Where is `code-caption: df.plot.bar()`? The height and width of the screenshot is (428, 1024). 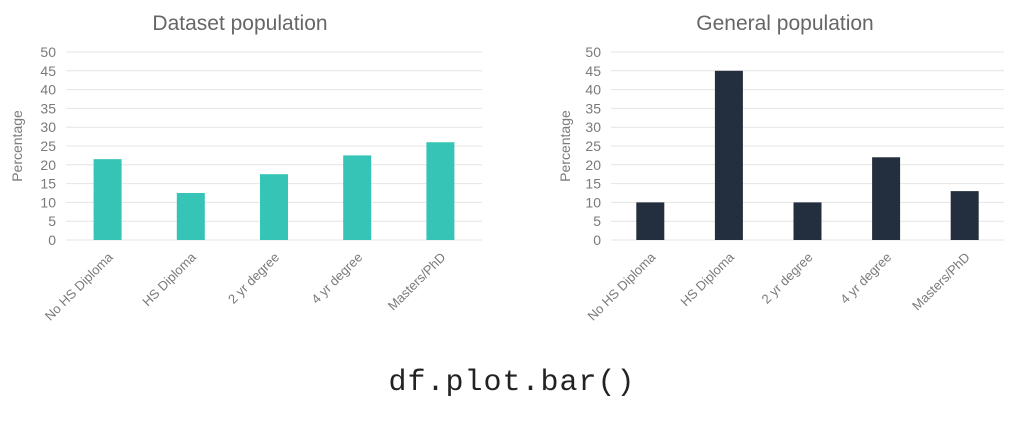 code-caption: df.plot.bar() is located at coordinates (512, 383).